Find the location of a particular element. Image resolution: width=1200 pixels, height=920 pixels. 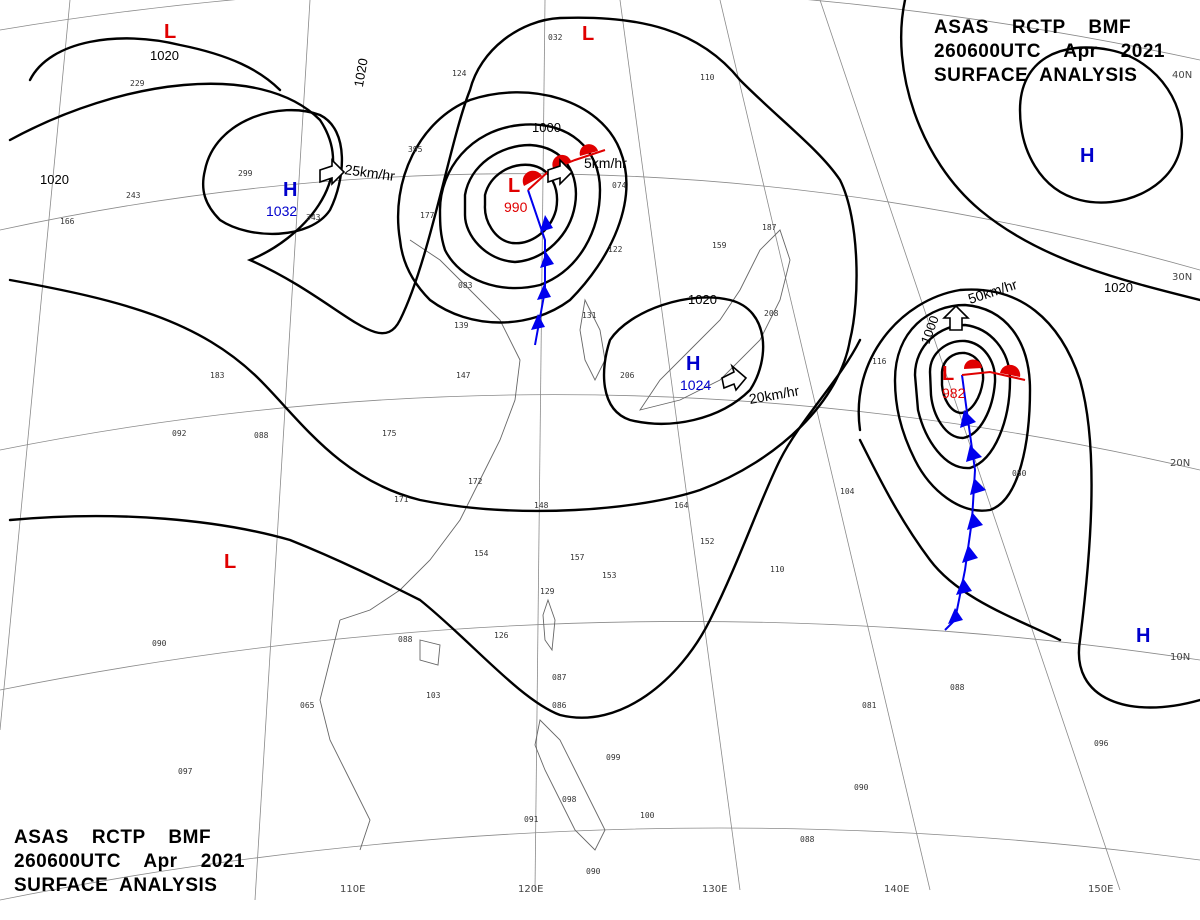

lon-label-110e: 110E is located at coordinates (352, 889).